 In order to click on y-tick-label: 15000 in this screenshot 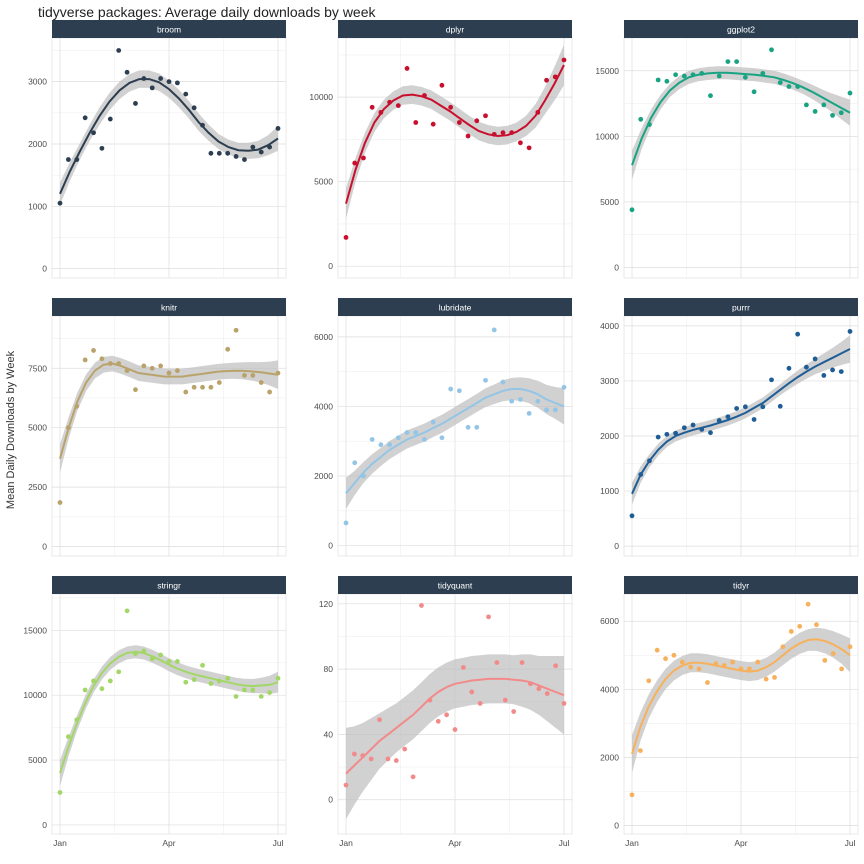, I will do `click(607, 71)`.